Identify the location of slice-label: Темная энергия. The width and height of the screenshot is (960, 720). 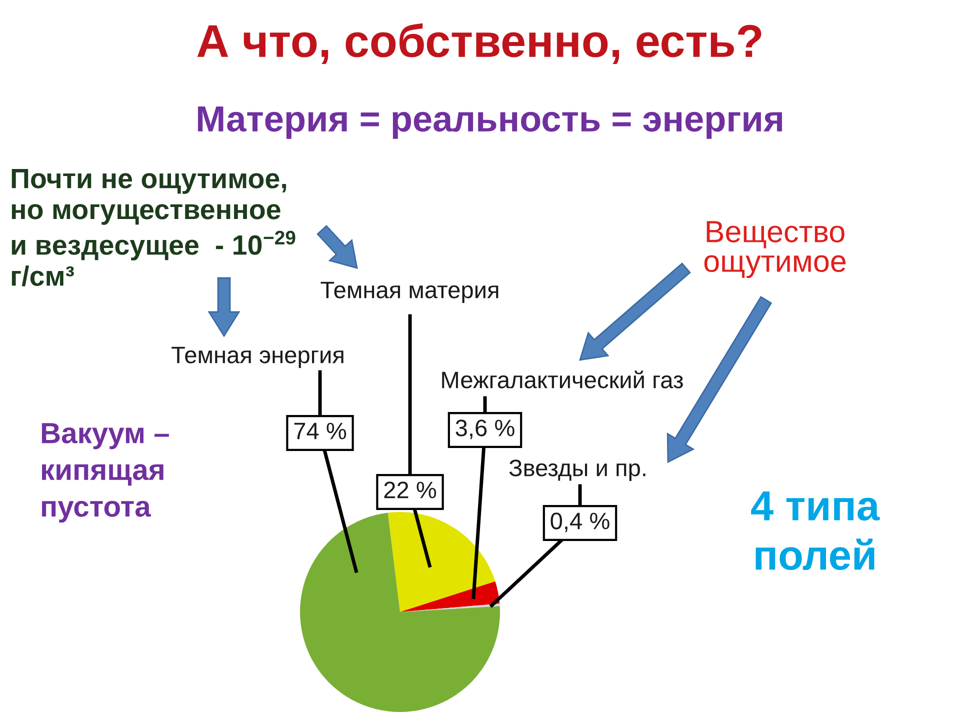
(258, 357).